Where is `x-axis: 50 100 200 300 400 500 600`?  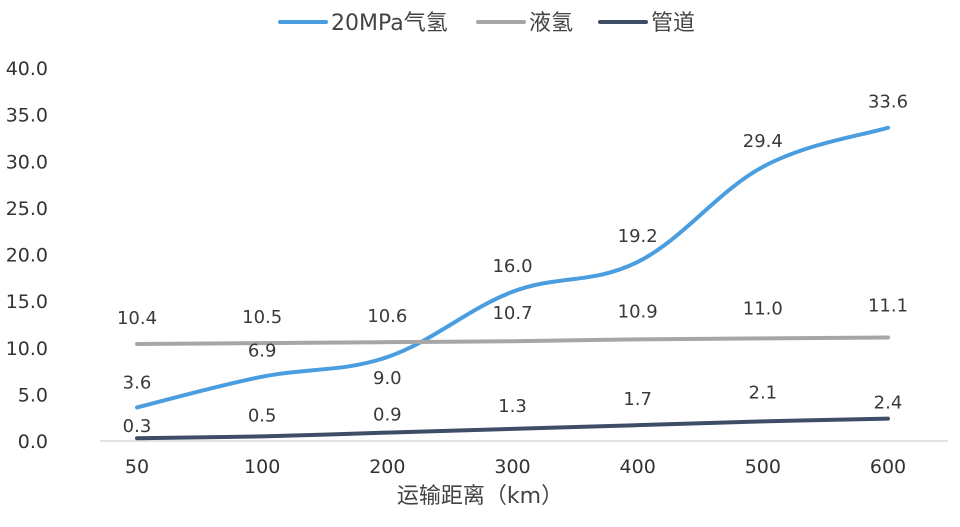 x-axis: 50 100 200 300 400 500 600 is located at coordinates (524, 459).